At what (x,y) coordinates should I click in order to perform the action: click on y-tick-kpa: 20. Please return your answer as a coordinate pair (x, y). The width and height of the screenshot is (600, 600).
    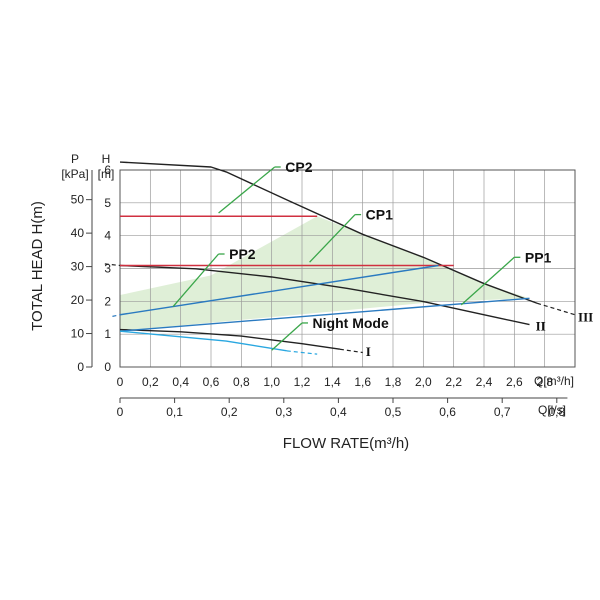
    Looking at the image, I should click on (78, 300).